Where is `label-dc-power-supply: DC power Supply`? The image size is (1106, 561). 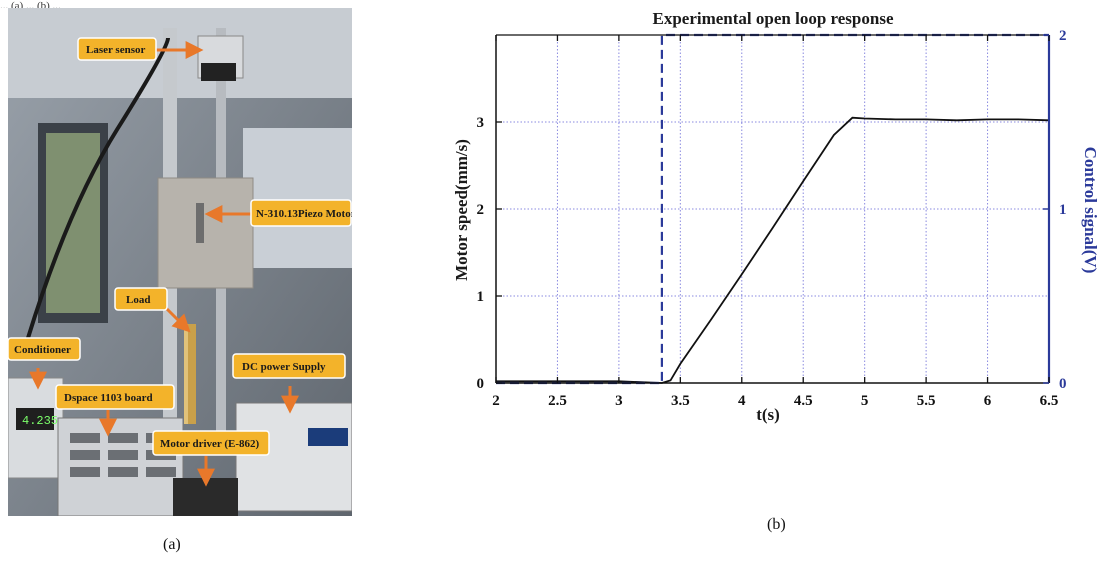
label-dc-power-supply: DC power Supply is located at coordinates (289, 366).